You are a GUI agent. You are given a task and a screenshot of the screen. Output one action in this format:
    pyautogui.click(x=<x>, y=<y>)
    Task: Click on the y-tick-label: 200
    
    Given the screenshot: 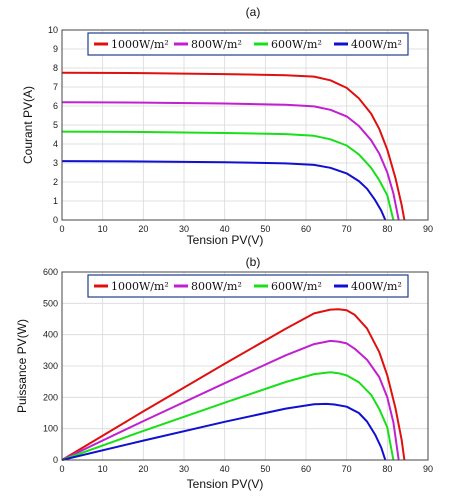 What is the action you would take?
    pyautogui.click(x=50, y=397)
    